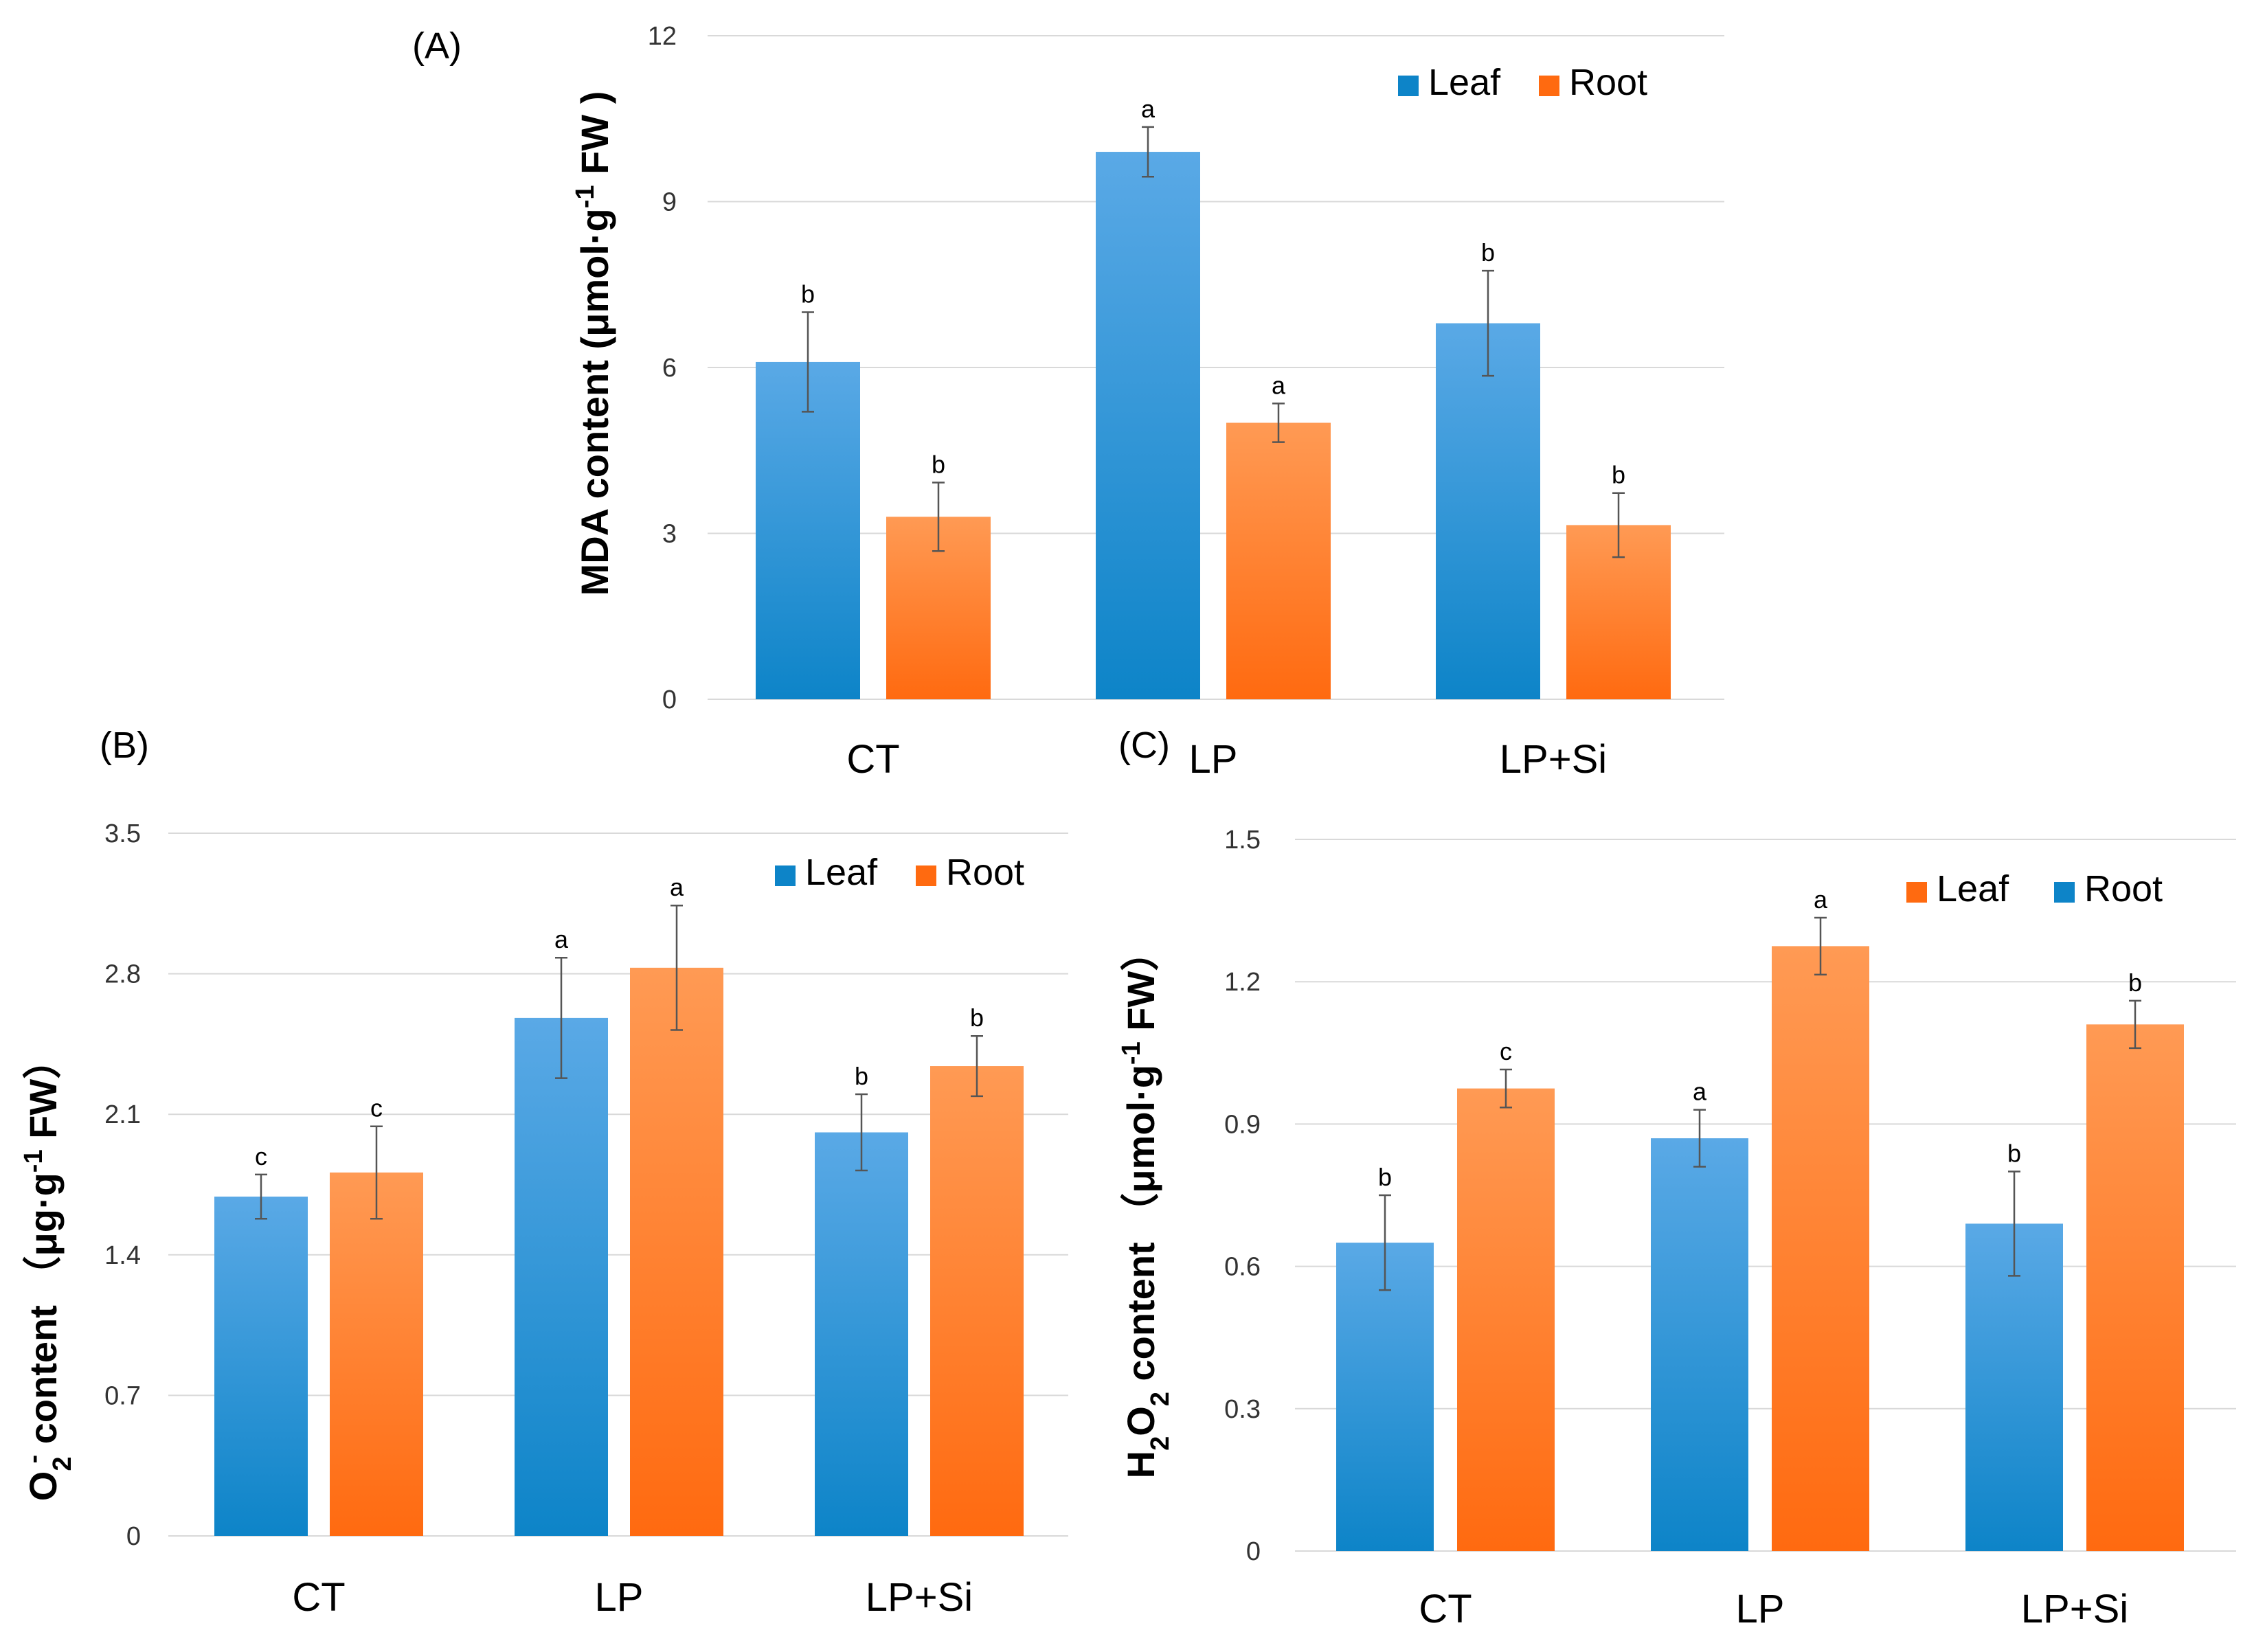 The width and height of the screenshot is (2254, 1652). What do you see at coordinates (593, 343) in the screenshot?
I see `y-axis-label-a: MDA content (μmol·g-1 FW )` at bounding box center [593, 343].